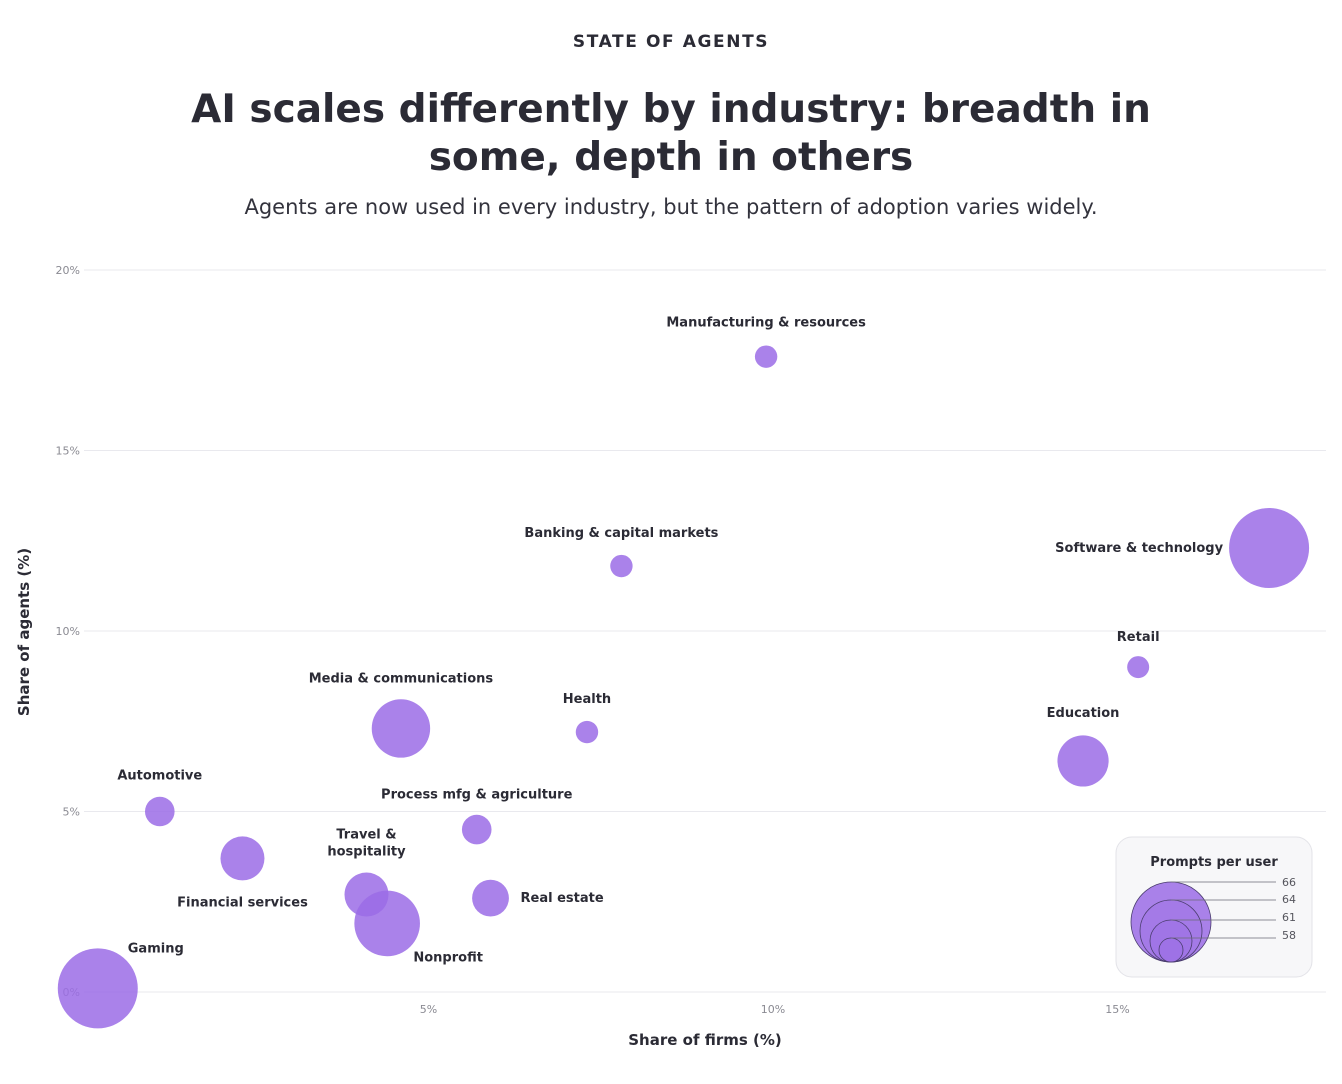 Image resolution: width=1342 pixels, height=1084 pixels. What do you see at coordinates (587, 699) in the screenshot?
I see `bubble-label: Health` at bounding box center [587, 699].